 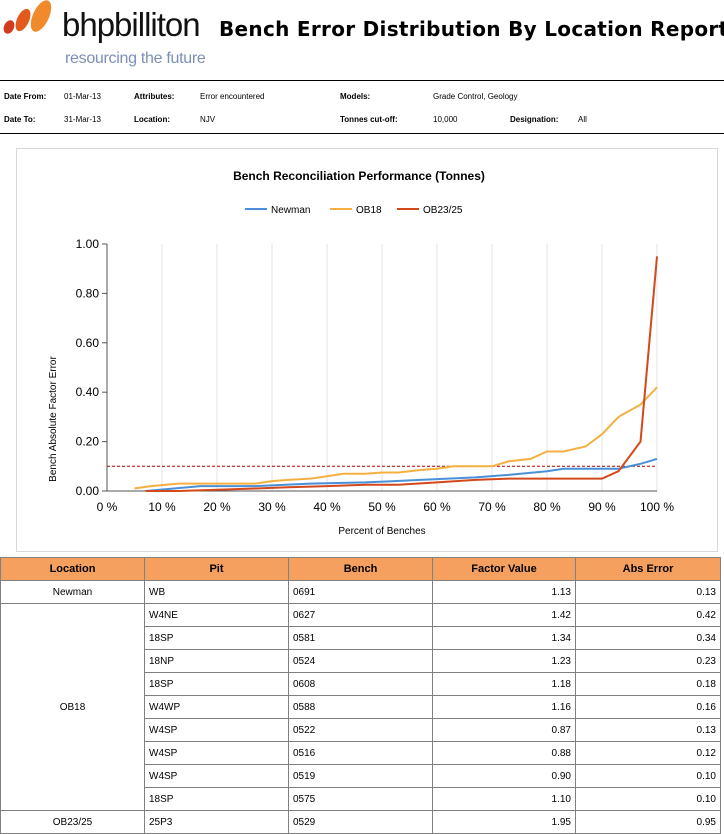 What do you see at coordinates (154, 96) in the screenshot?
I see `attributes-label: Attributes:` at bounding box center [154, 96].